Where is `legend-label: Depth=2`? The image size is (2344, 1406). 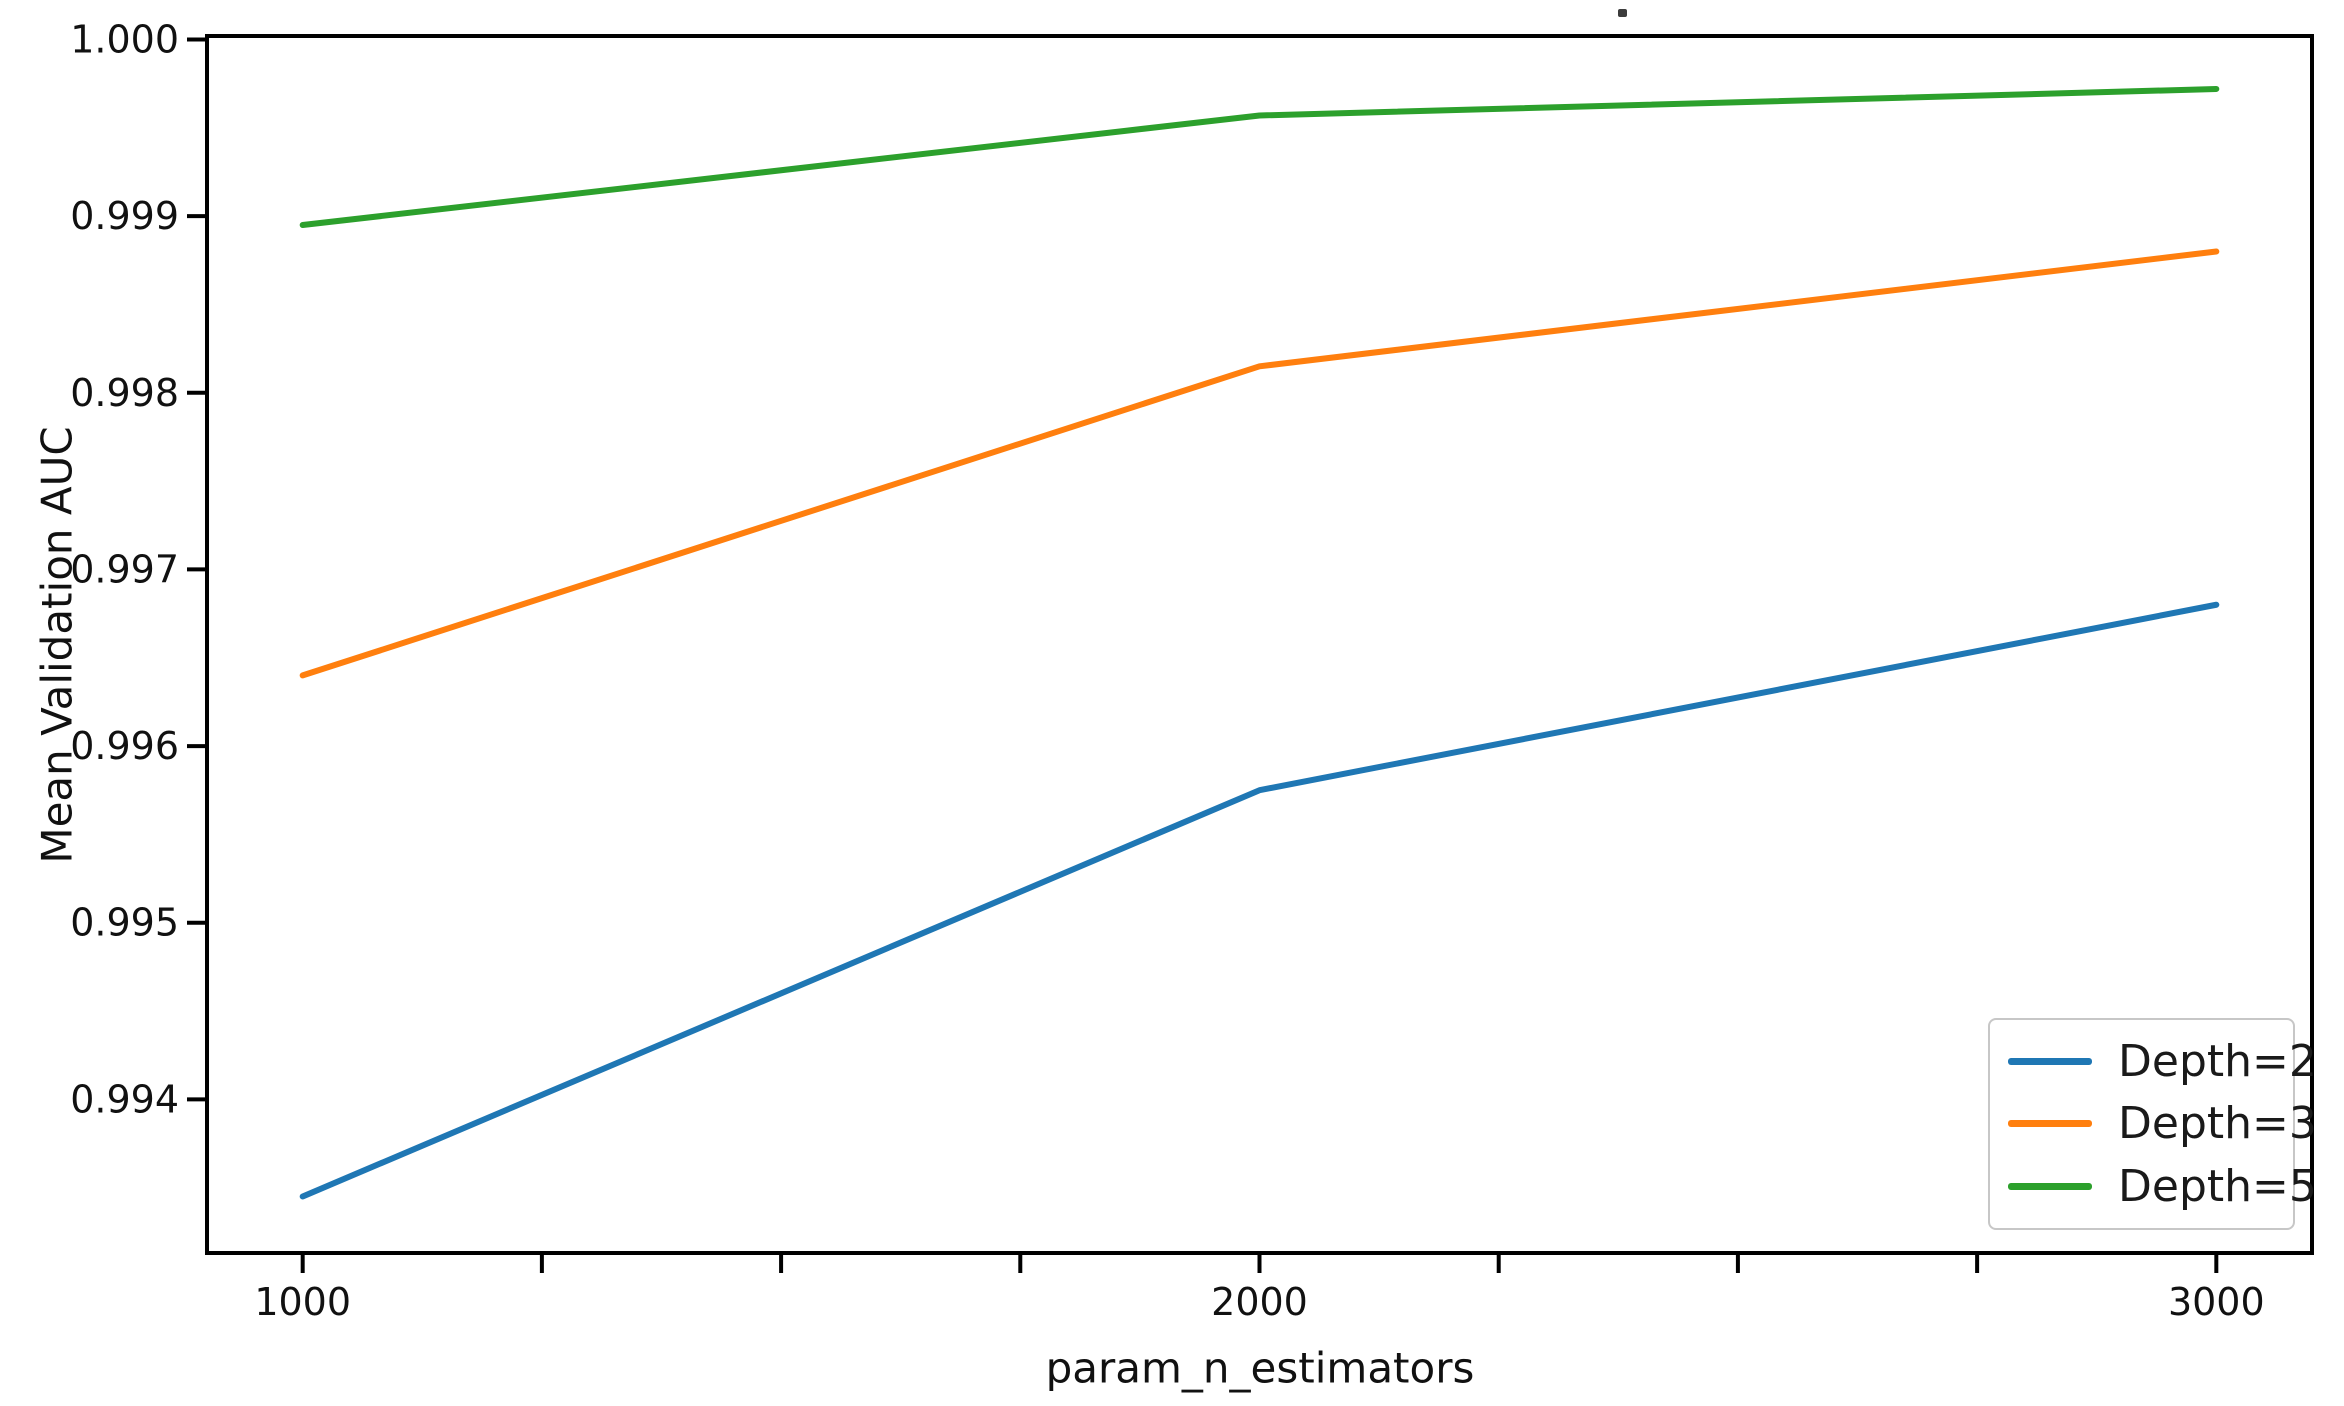 legend-label: Depth=2 is located at coordinates (2217, 1061).